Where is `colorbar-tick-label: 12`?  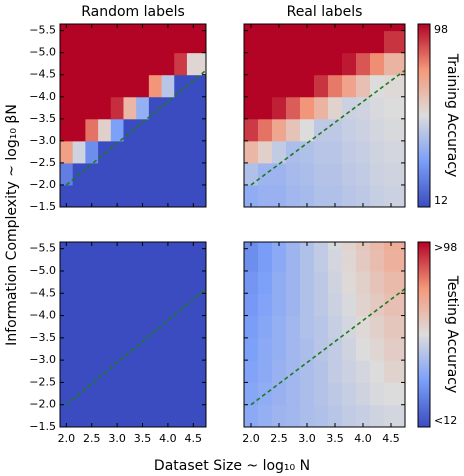
colorbar-tick-label: 12 is located at coordinates (441, 200).